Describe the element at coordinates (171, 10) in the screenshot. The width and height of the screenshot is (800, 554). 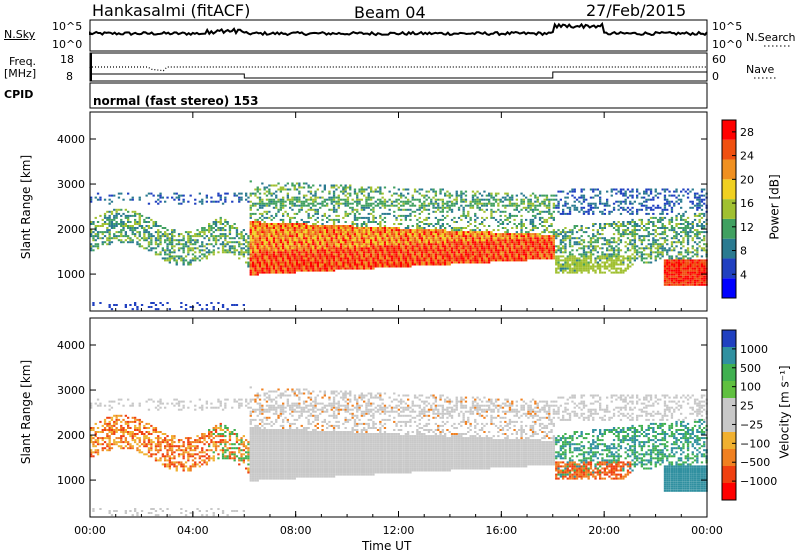
I see `station-title: Hankasalmi (fitACF)` at that location.